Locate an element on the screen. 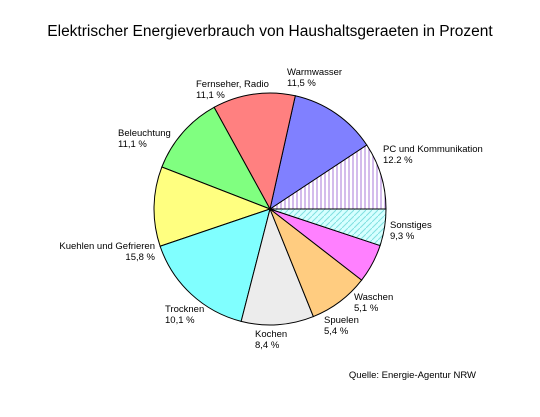 Image resolution: width=540 pixels, height=417 pixels. slice-label: Kuehlen und Gefrieren is located at coordinates (107, 246).